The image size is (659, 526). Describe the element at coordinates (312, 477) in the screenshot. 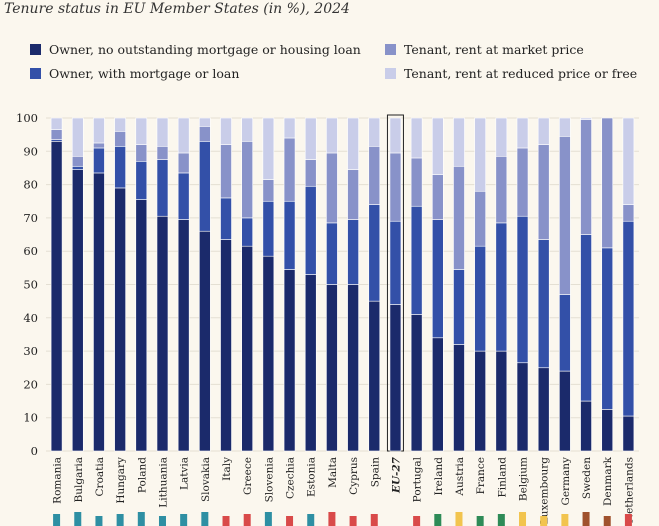

I see `x-category-label: Estonia` at that location.